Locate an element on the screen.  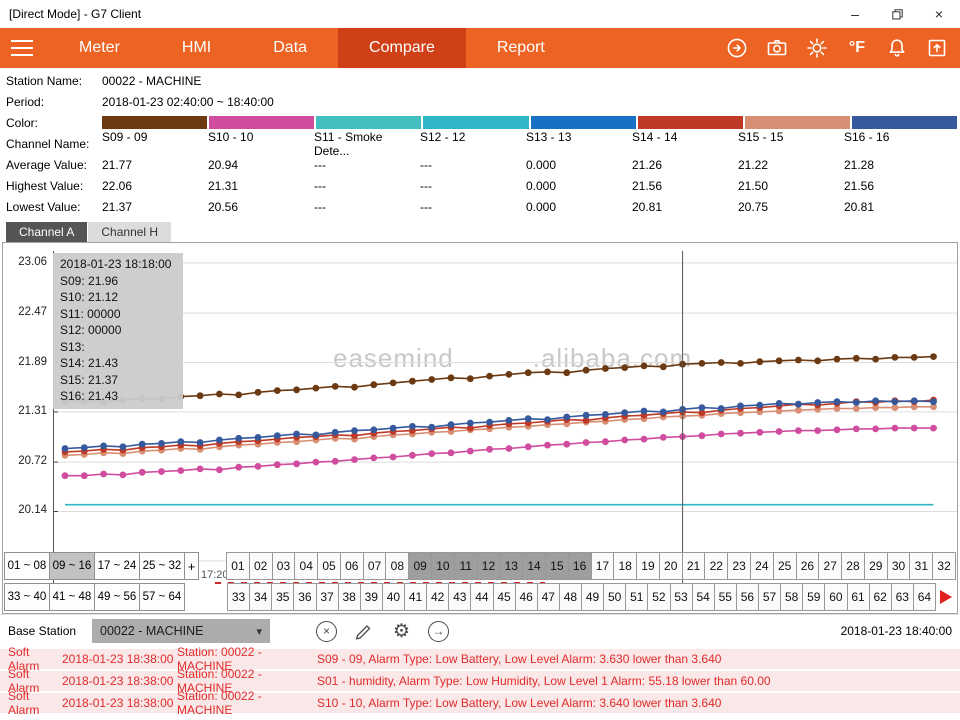
channel-button-05: 05 is located at coordinates (329, 566).